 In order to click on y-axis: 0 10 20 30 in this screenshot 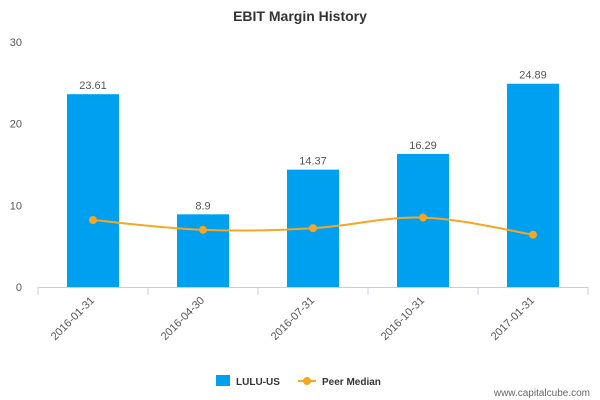, I will do `click(16, 165)`.